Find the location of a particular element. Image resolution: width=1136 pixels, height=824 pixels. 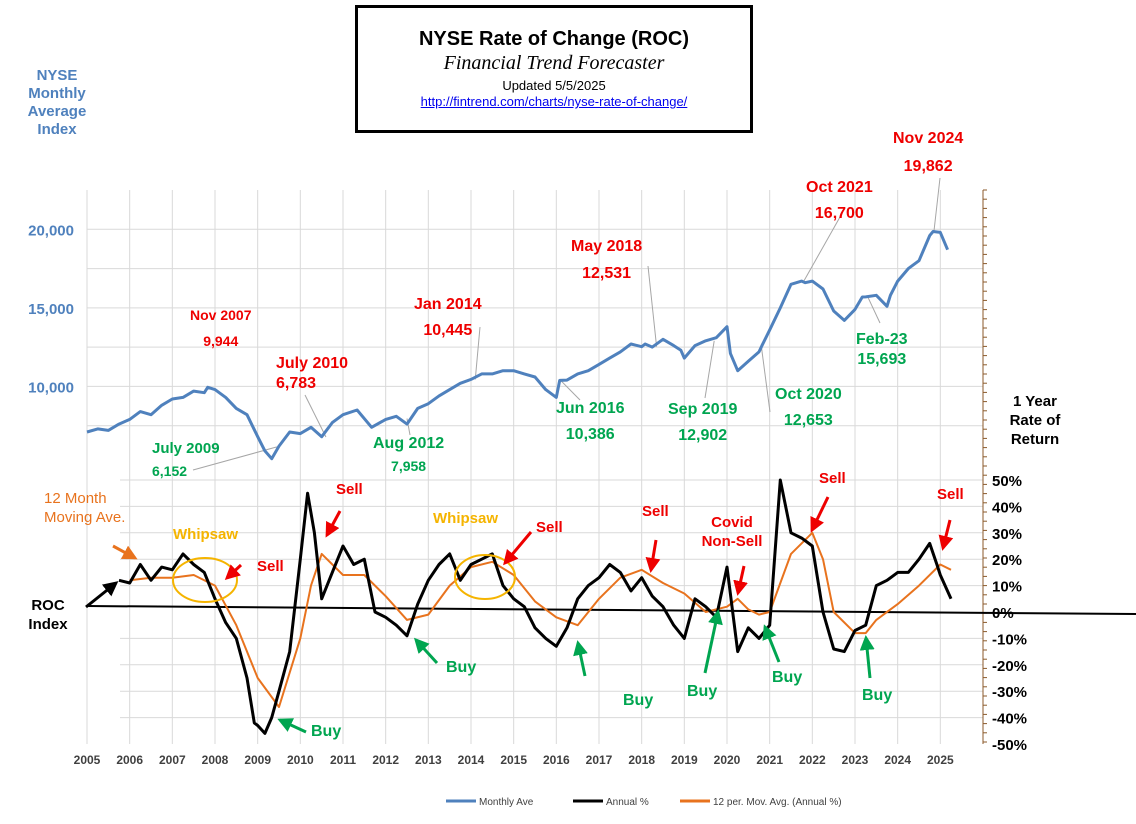

moving-ave-label: 12 Month Moving Ave. is located at coordinates (85, 508).